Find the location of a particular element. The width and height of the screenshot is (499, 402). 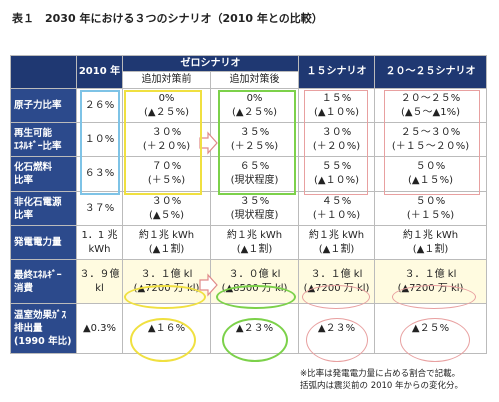

table-cell: ▲１６% is located at coordinates (166, 328).